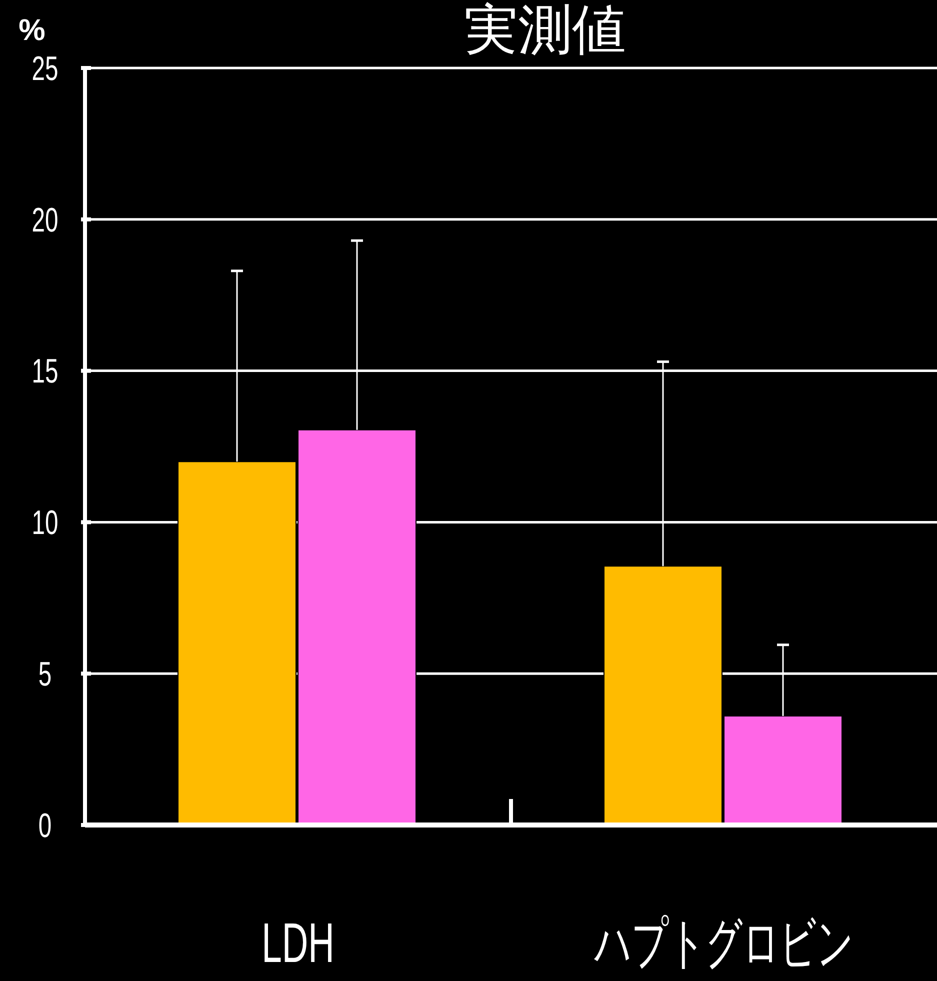 The height and width of the screenshot is (981, 937). Describe the element at coordinates (32, 30) in the screenshot. I see `y-axis-title: %` at that location.